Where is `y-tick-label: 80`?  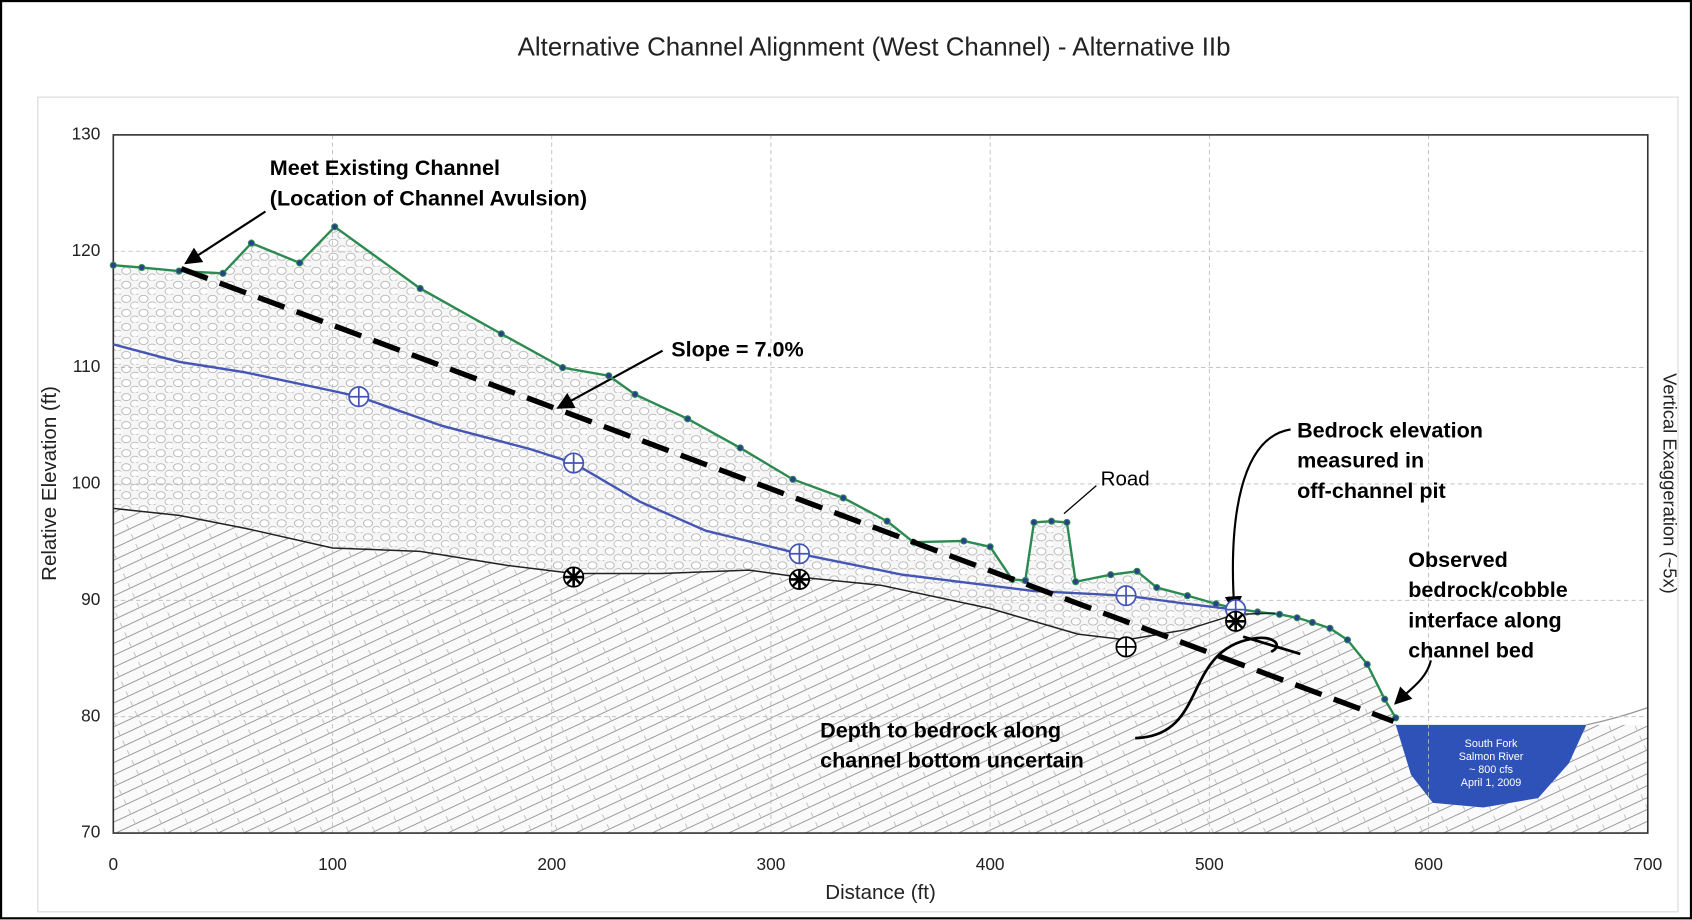
y-tick-label: 80 is located at coordinates (90, 715).